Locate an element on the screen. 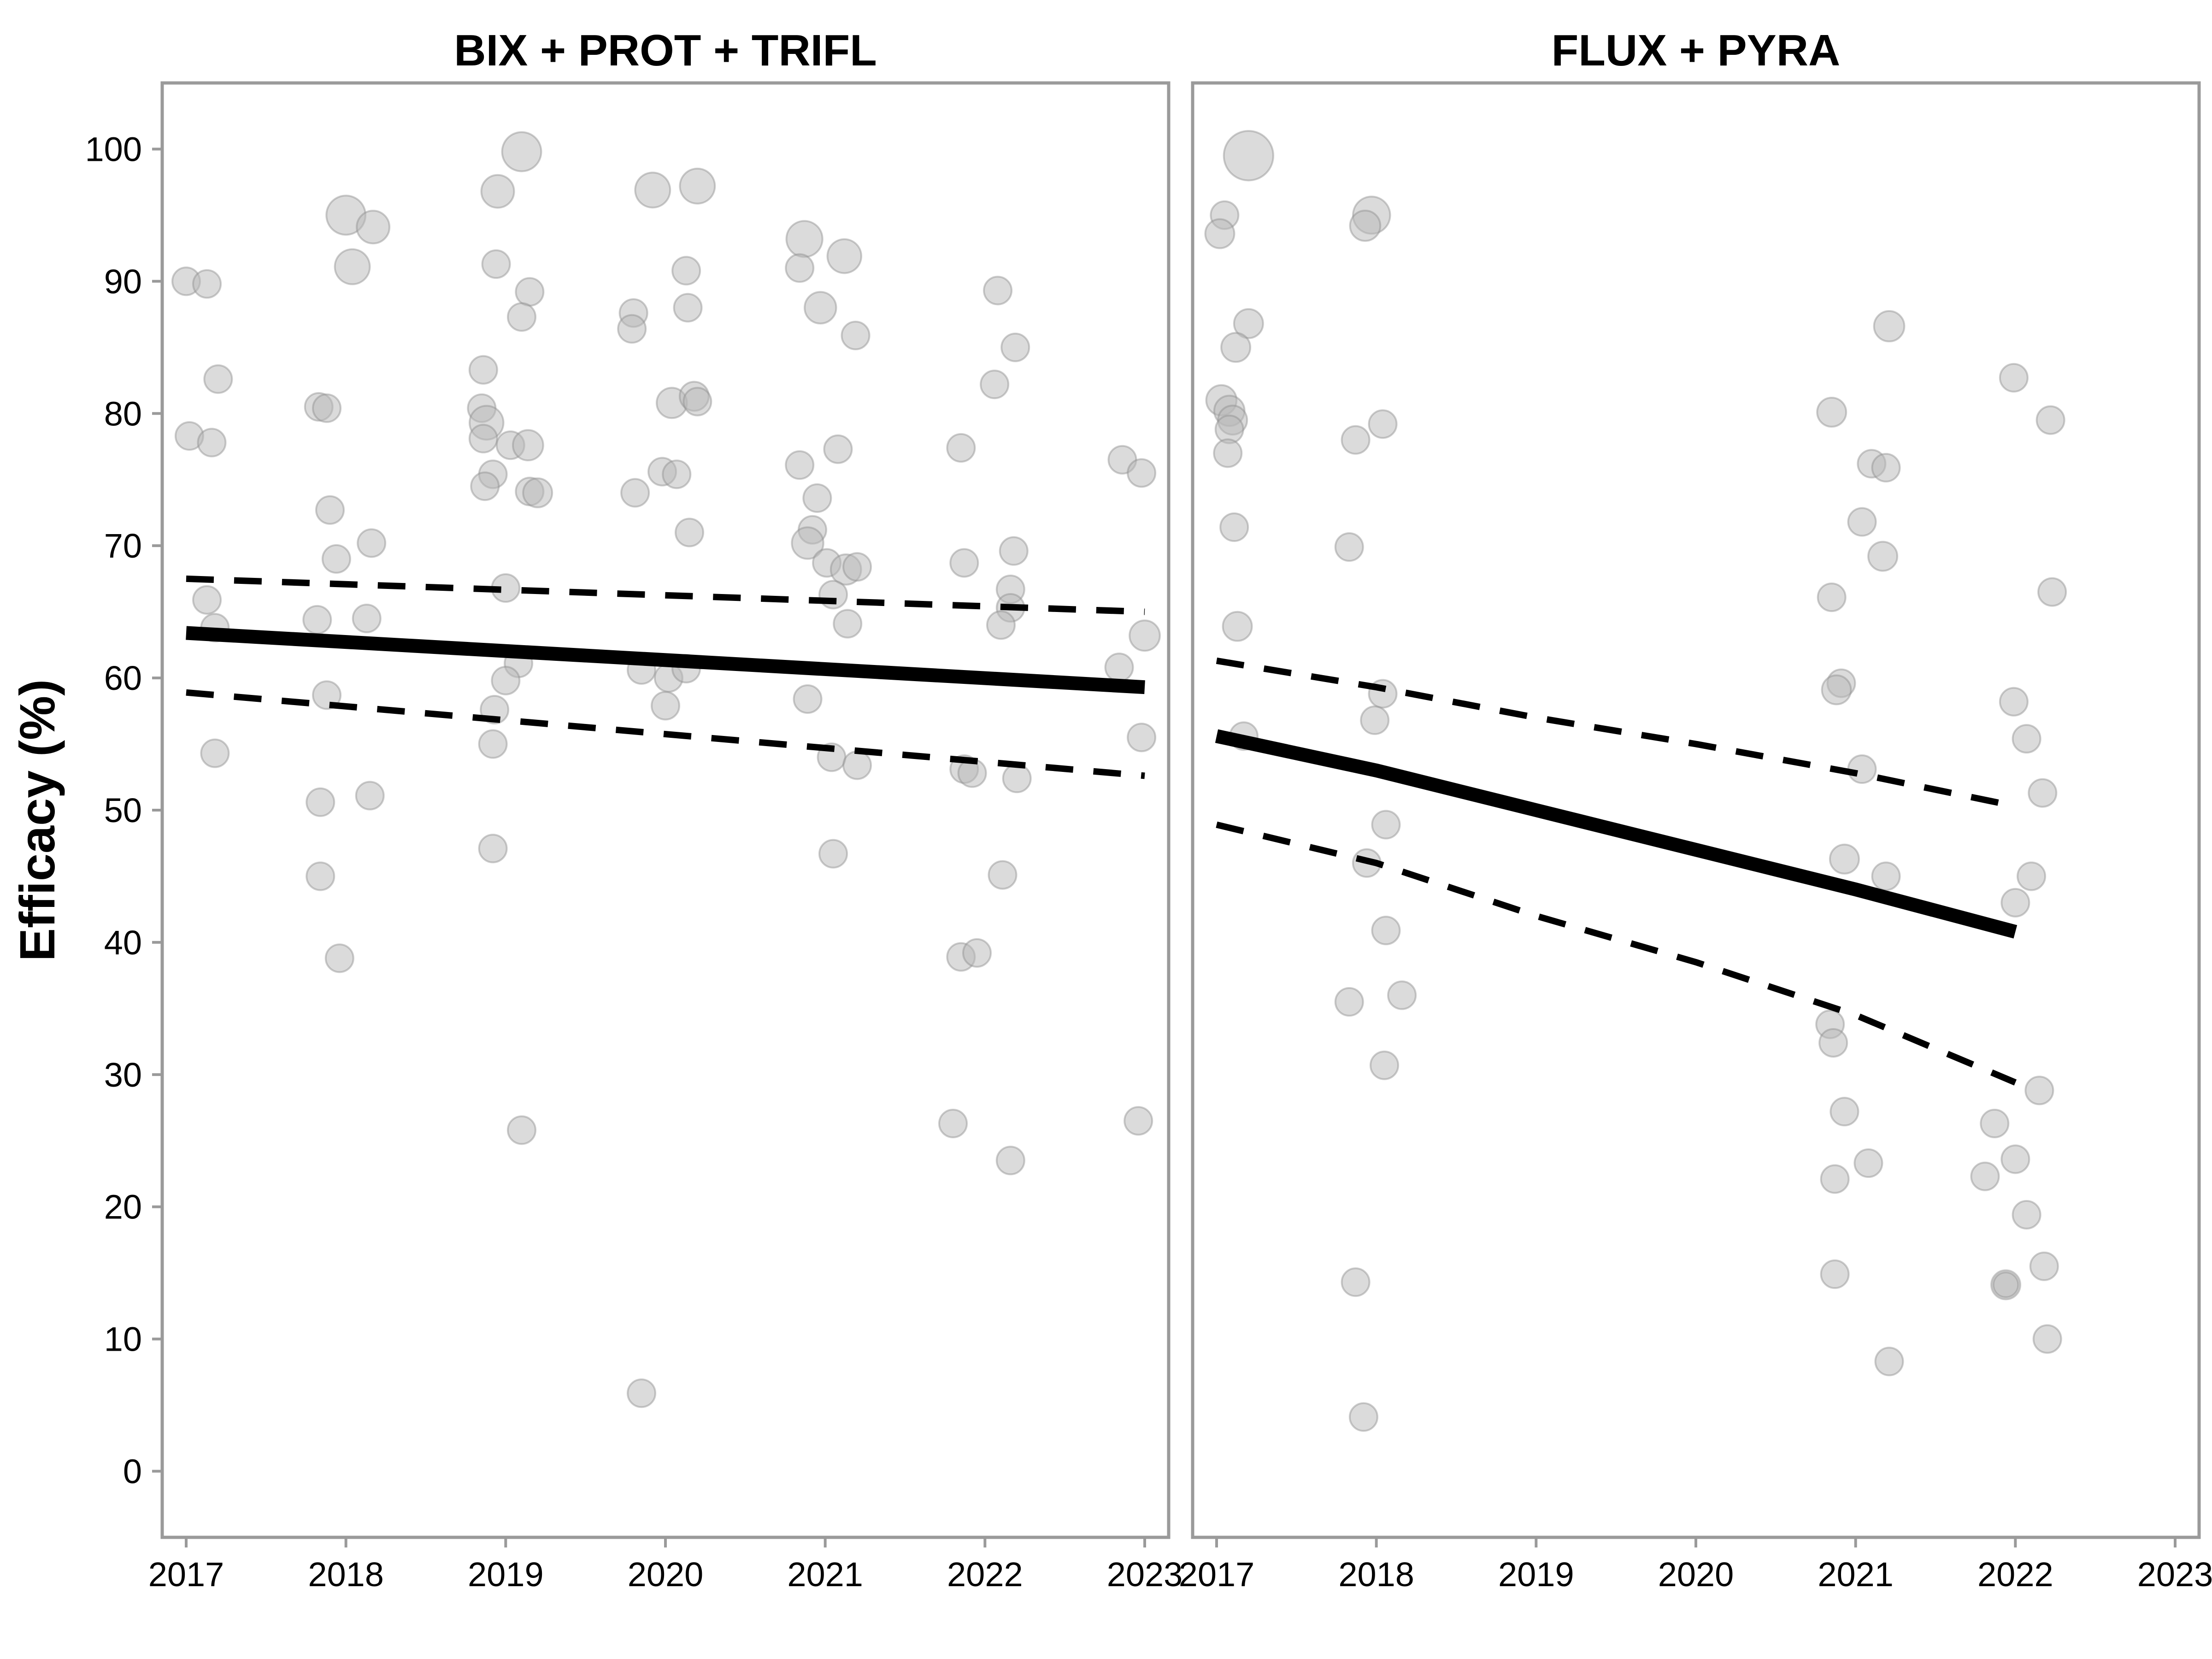  y-tick-label: 70 is located at coordinates (123, 546).